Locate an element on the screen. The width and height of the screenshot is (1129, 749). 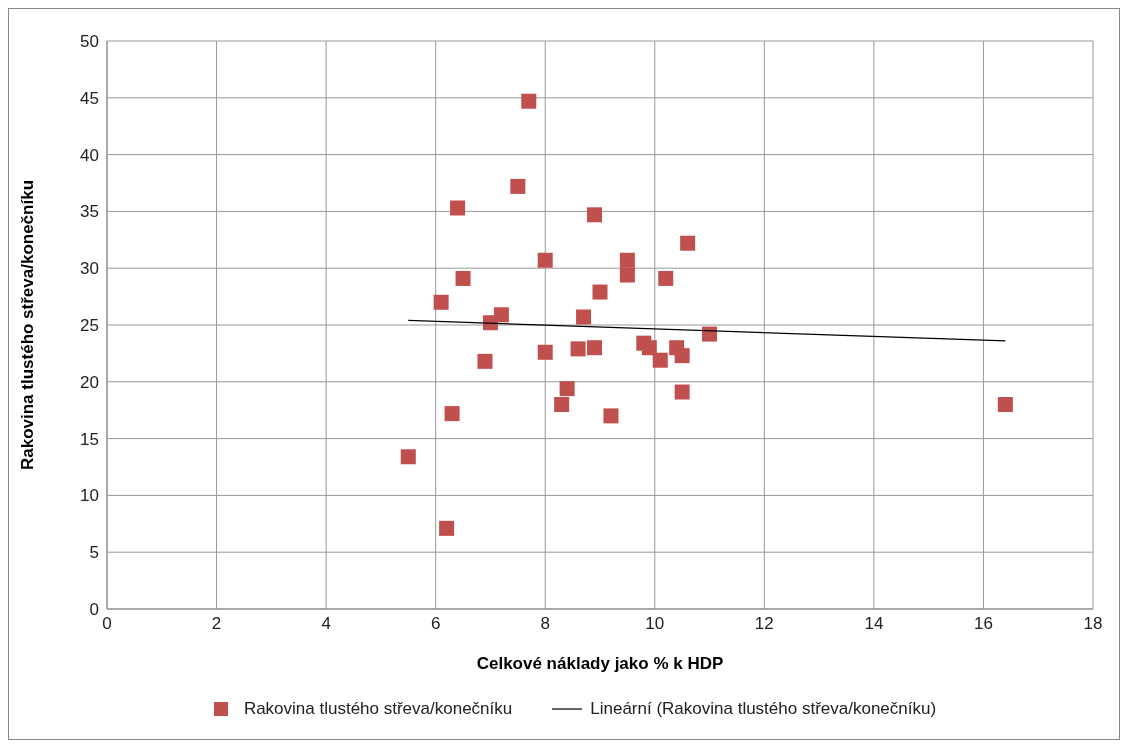
y-tick-label: 35 is located at coordinates (89, 212).